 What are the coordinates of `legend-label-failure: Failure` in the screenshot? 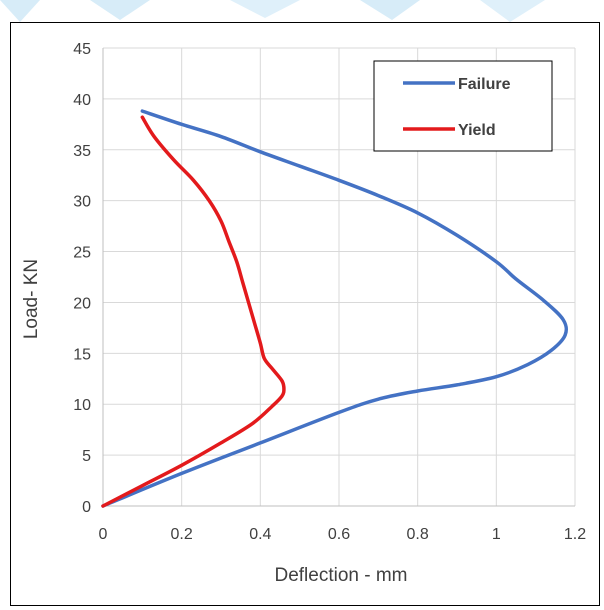 It's located at (484, 84).